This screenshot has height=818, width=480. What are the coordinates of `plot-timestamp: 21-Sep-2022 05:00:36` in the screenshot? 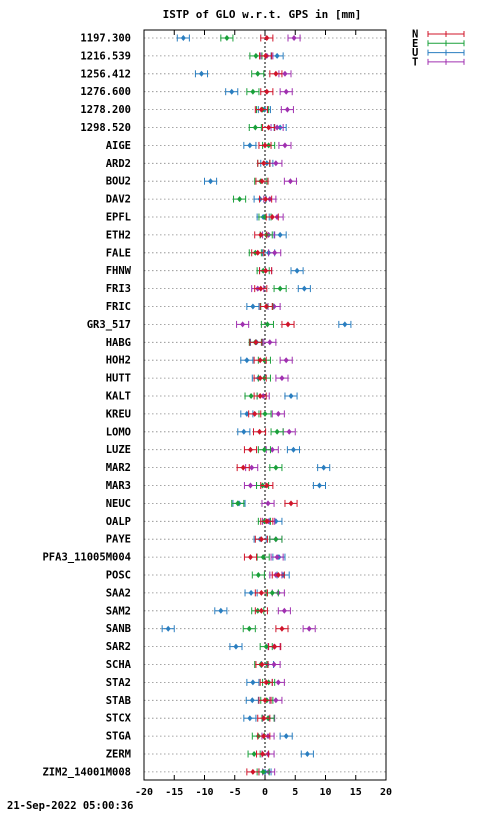 It's located at (70, 806).